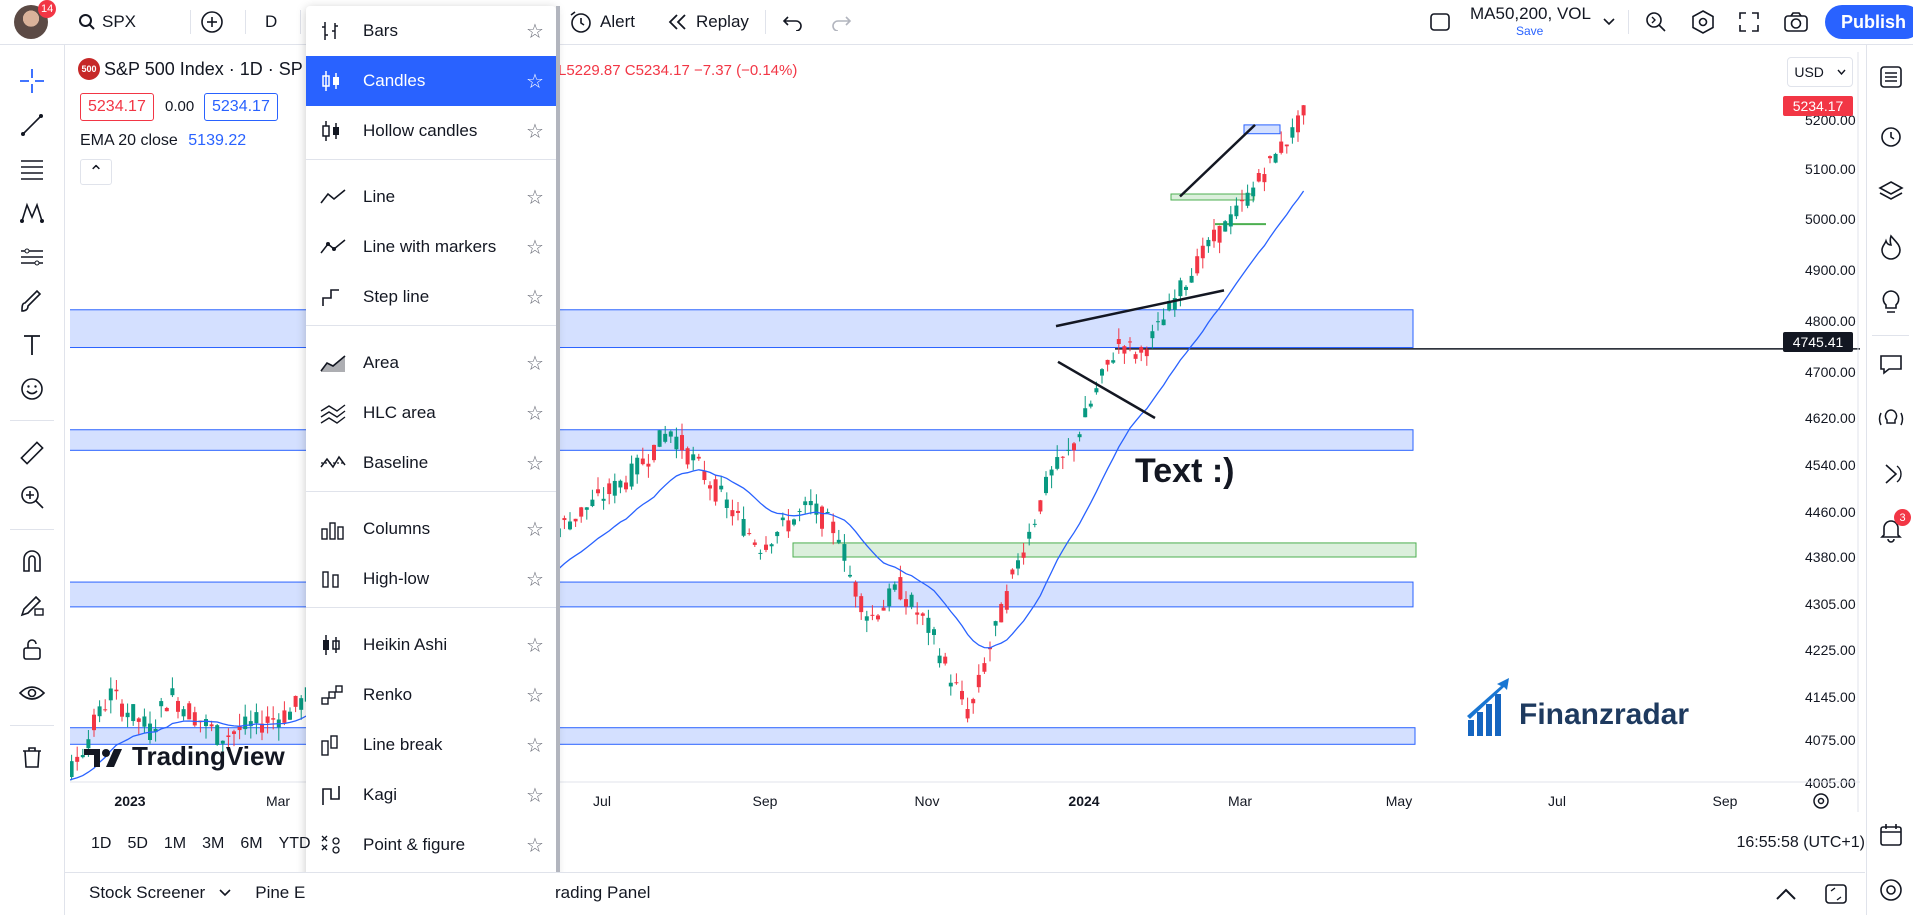 This screenshot has height=916, width=1913. Describe the element at coordinates (32, 757) in the screenshot. I see `remove-drawings-tool` at that location.